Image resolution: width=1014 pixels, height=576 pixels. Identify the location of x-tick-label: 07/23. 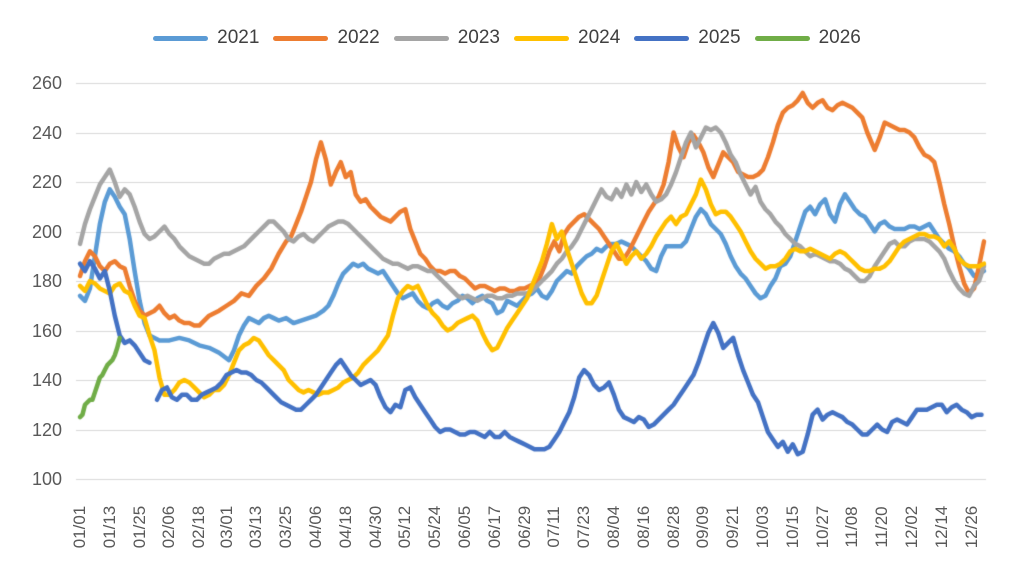
(584, 527).